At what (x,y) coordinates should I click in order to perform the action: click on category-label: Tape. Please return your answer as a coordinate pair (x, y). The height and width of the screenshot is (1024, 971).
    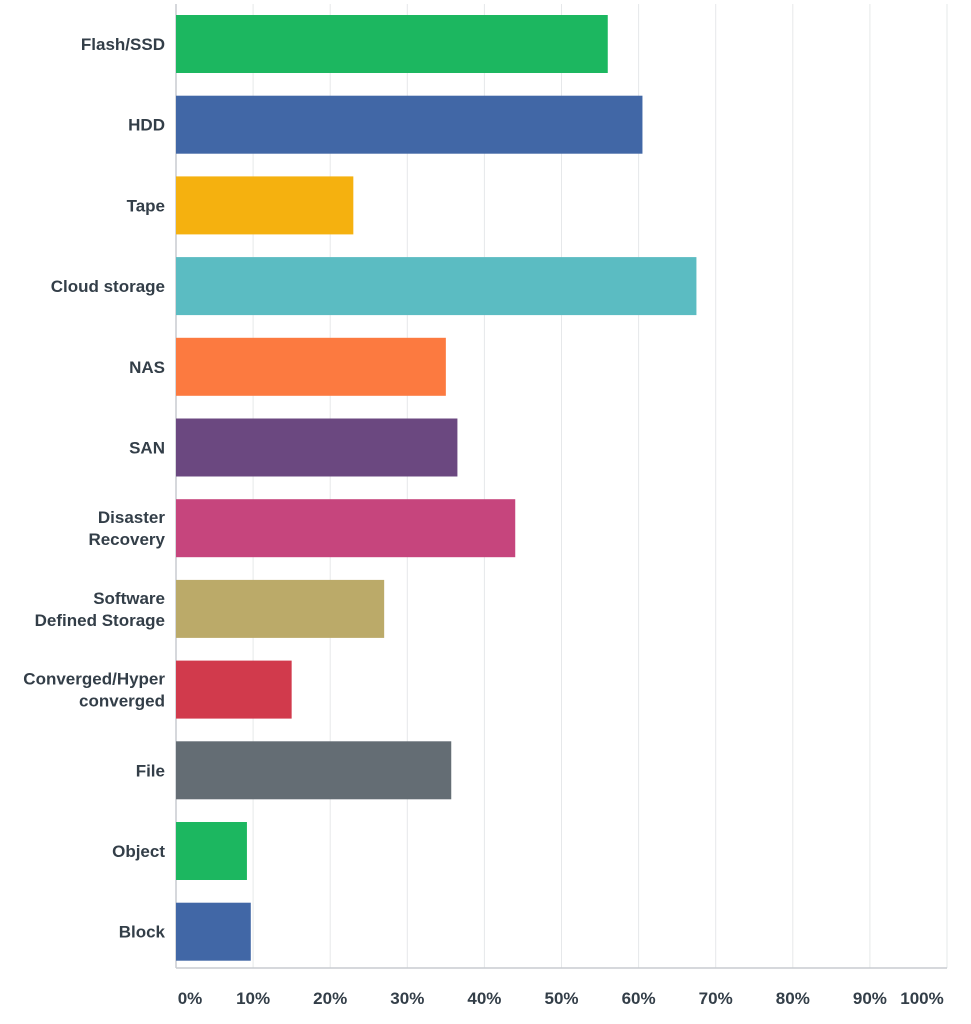
    Looking at the image, I should click on (146, 205).